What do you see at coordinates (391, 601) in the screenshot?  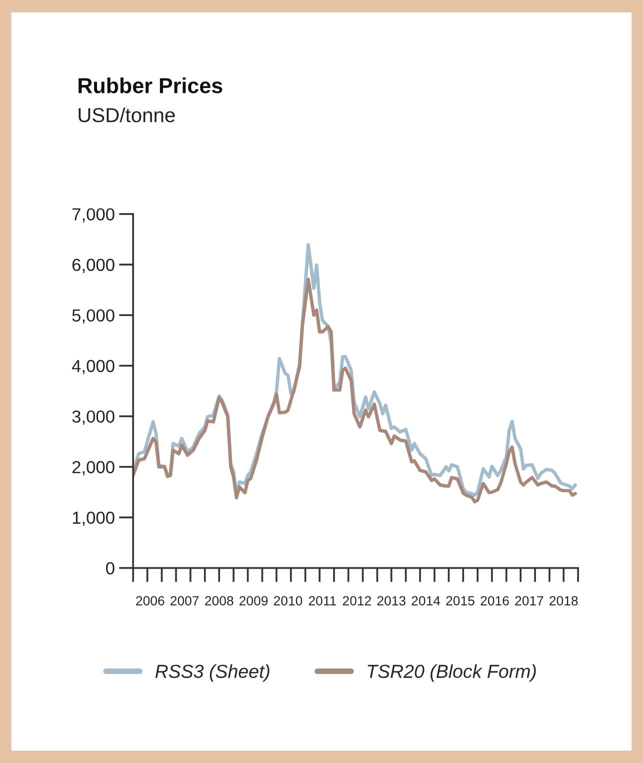 I see `x-tick-label: 2013` at bounding box center [391, 601].